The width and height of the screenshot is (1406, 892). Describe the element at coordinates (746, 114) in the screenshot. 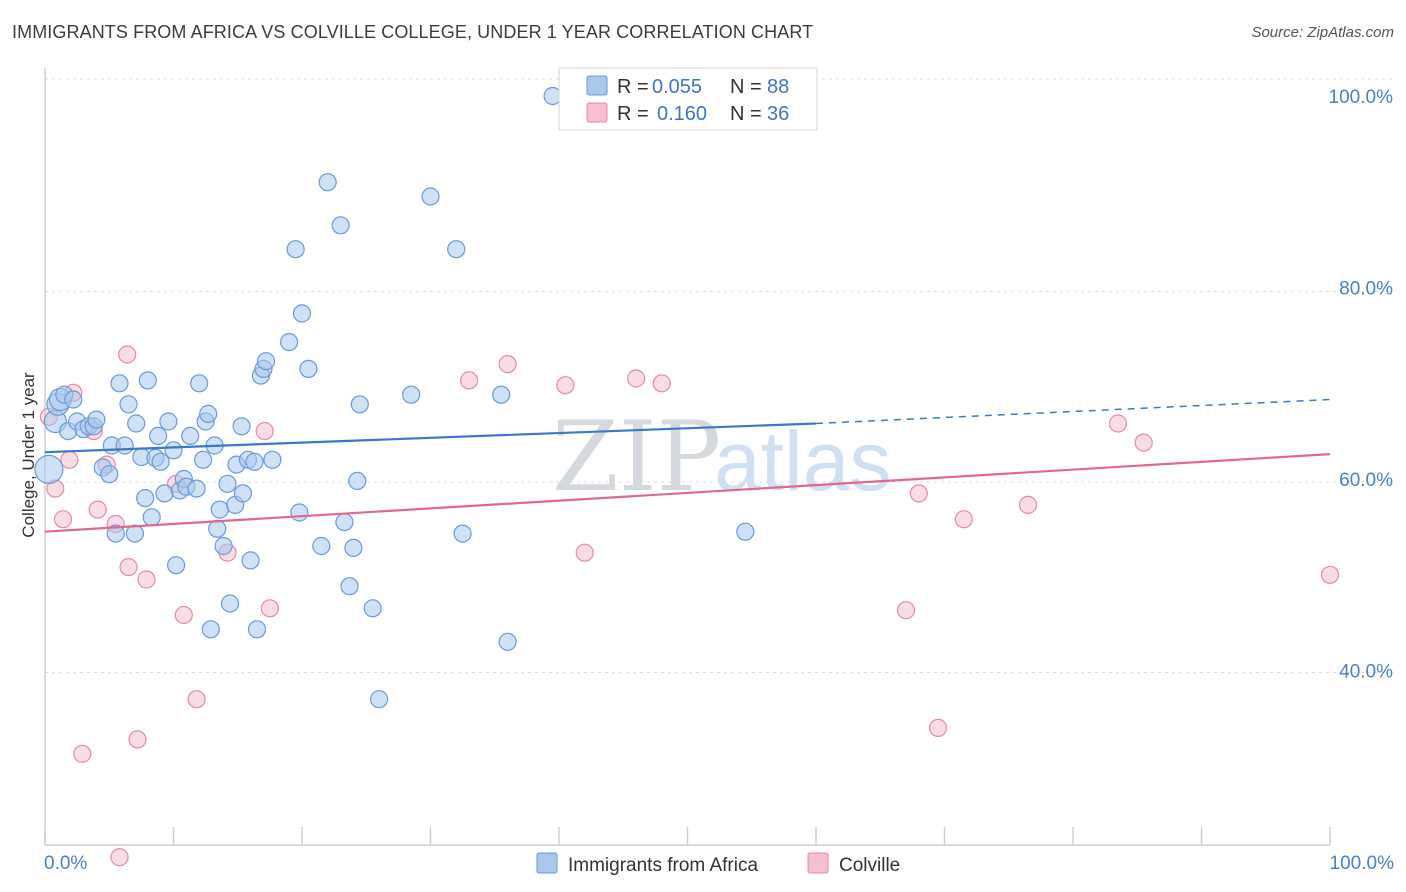

I see `legend-n-label-2: N =` at that location.